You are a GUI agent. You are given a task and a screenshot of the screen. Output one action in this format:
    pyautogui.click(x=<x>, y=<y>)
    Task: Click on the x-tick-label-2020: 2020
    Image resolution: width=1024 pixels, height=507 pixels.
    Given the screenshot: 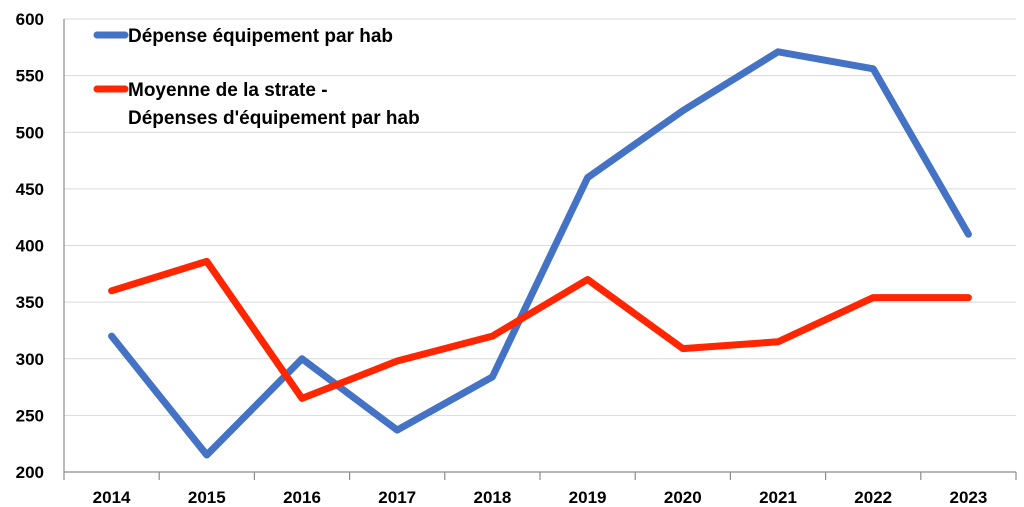 What is the action you would take?
    pyautogui.click(x=683, y=497)
    